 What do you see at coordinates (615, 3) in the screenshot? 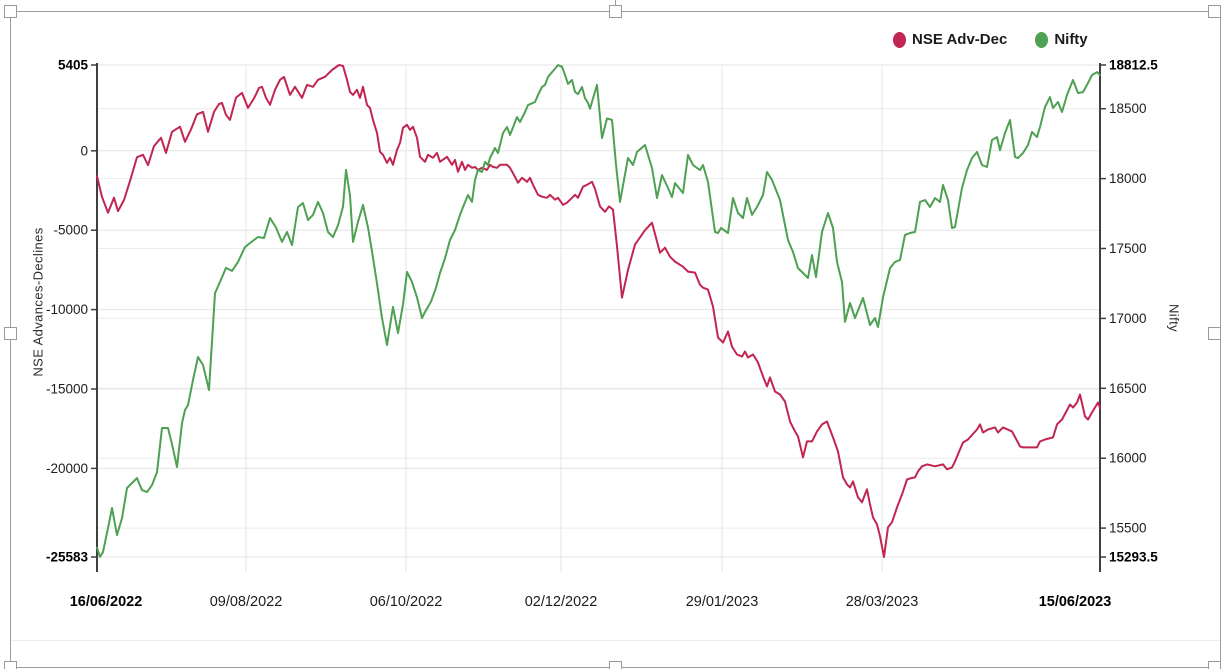
I see `rotation-handle-stub` at bounding box center [615, 3].